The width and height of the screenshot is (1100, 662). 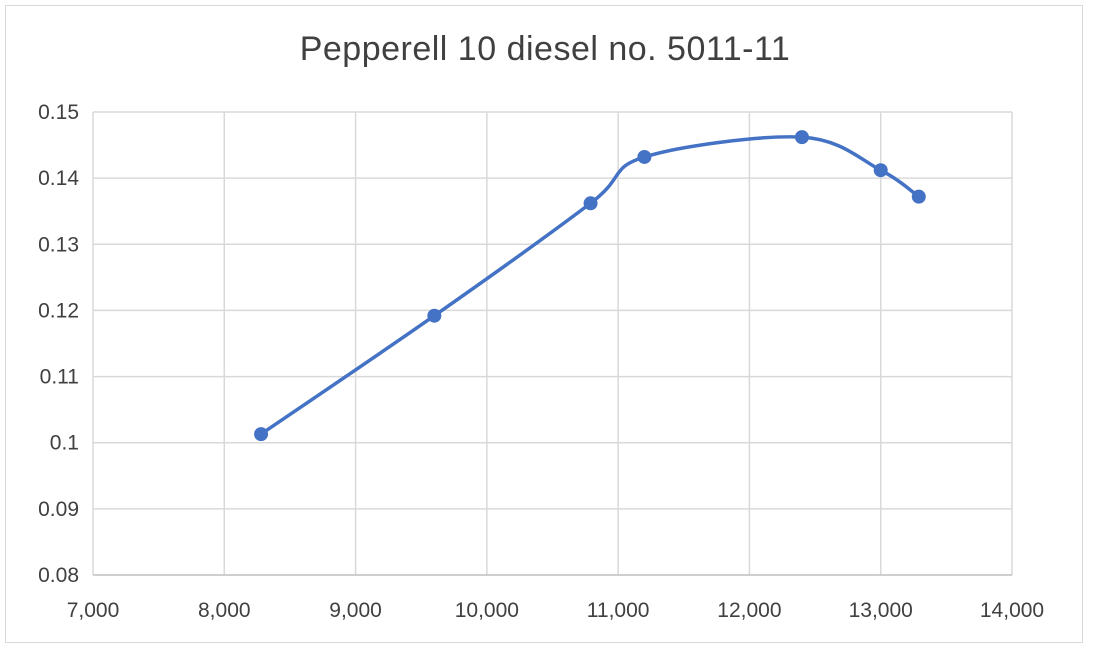 I want to click on x-tick-label: 9,000, so click(x=355, y=610).